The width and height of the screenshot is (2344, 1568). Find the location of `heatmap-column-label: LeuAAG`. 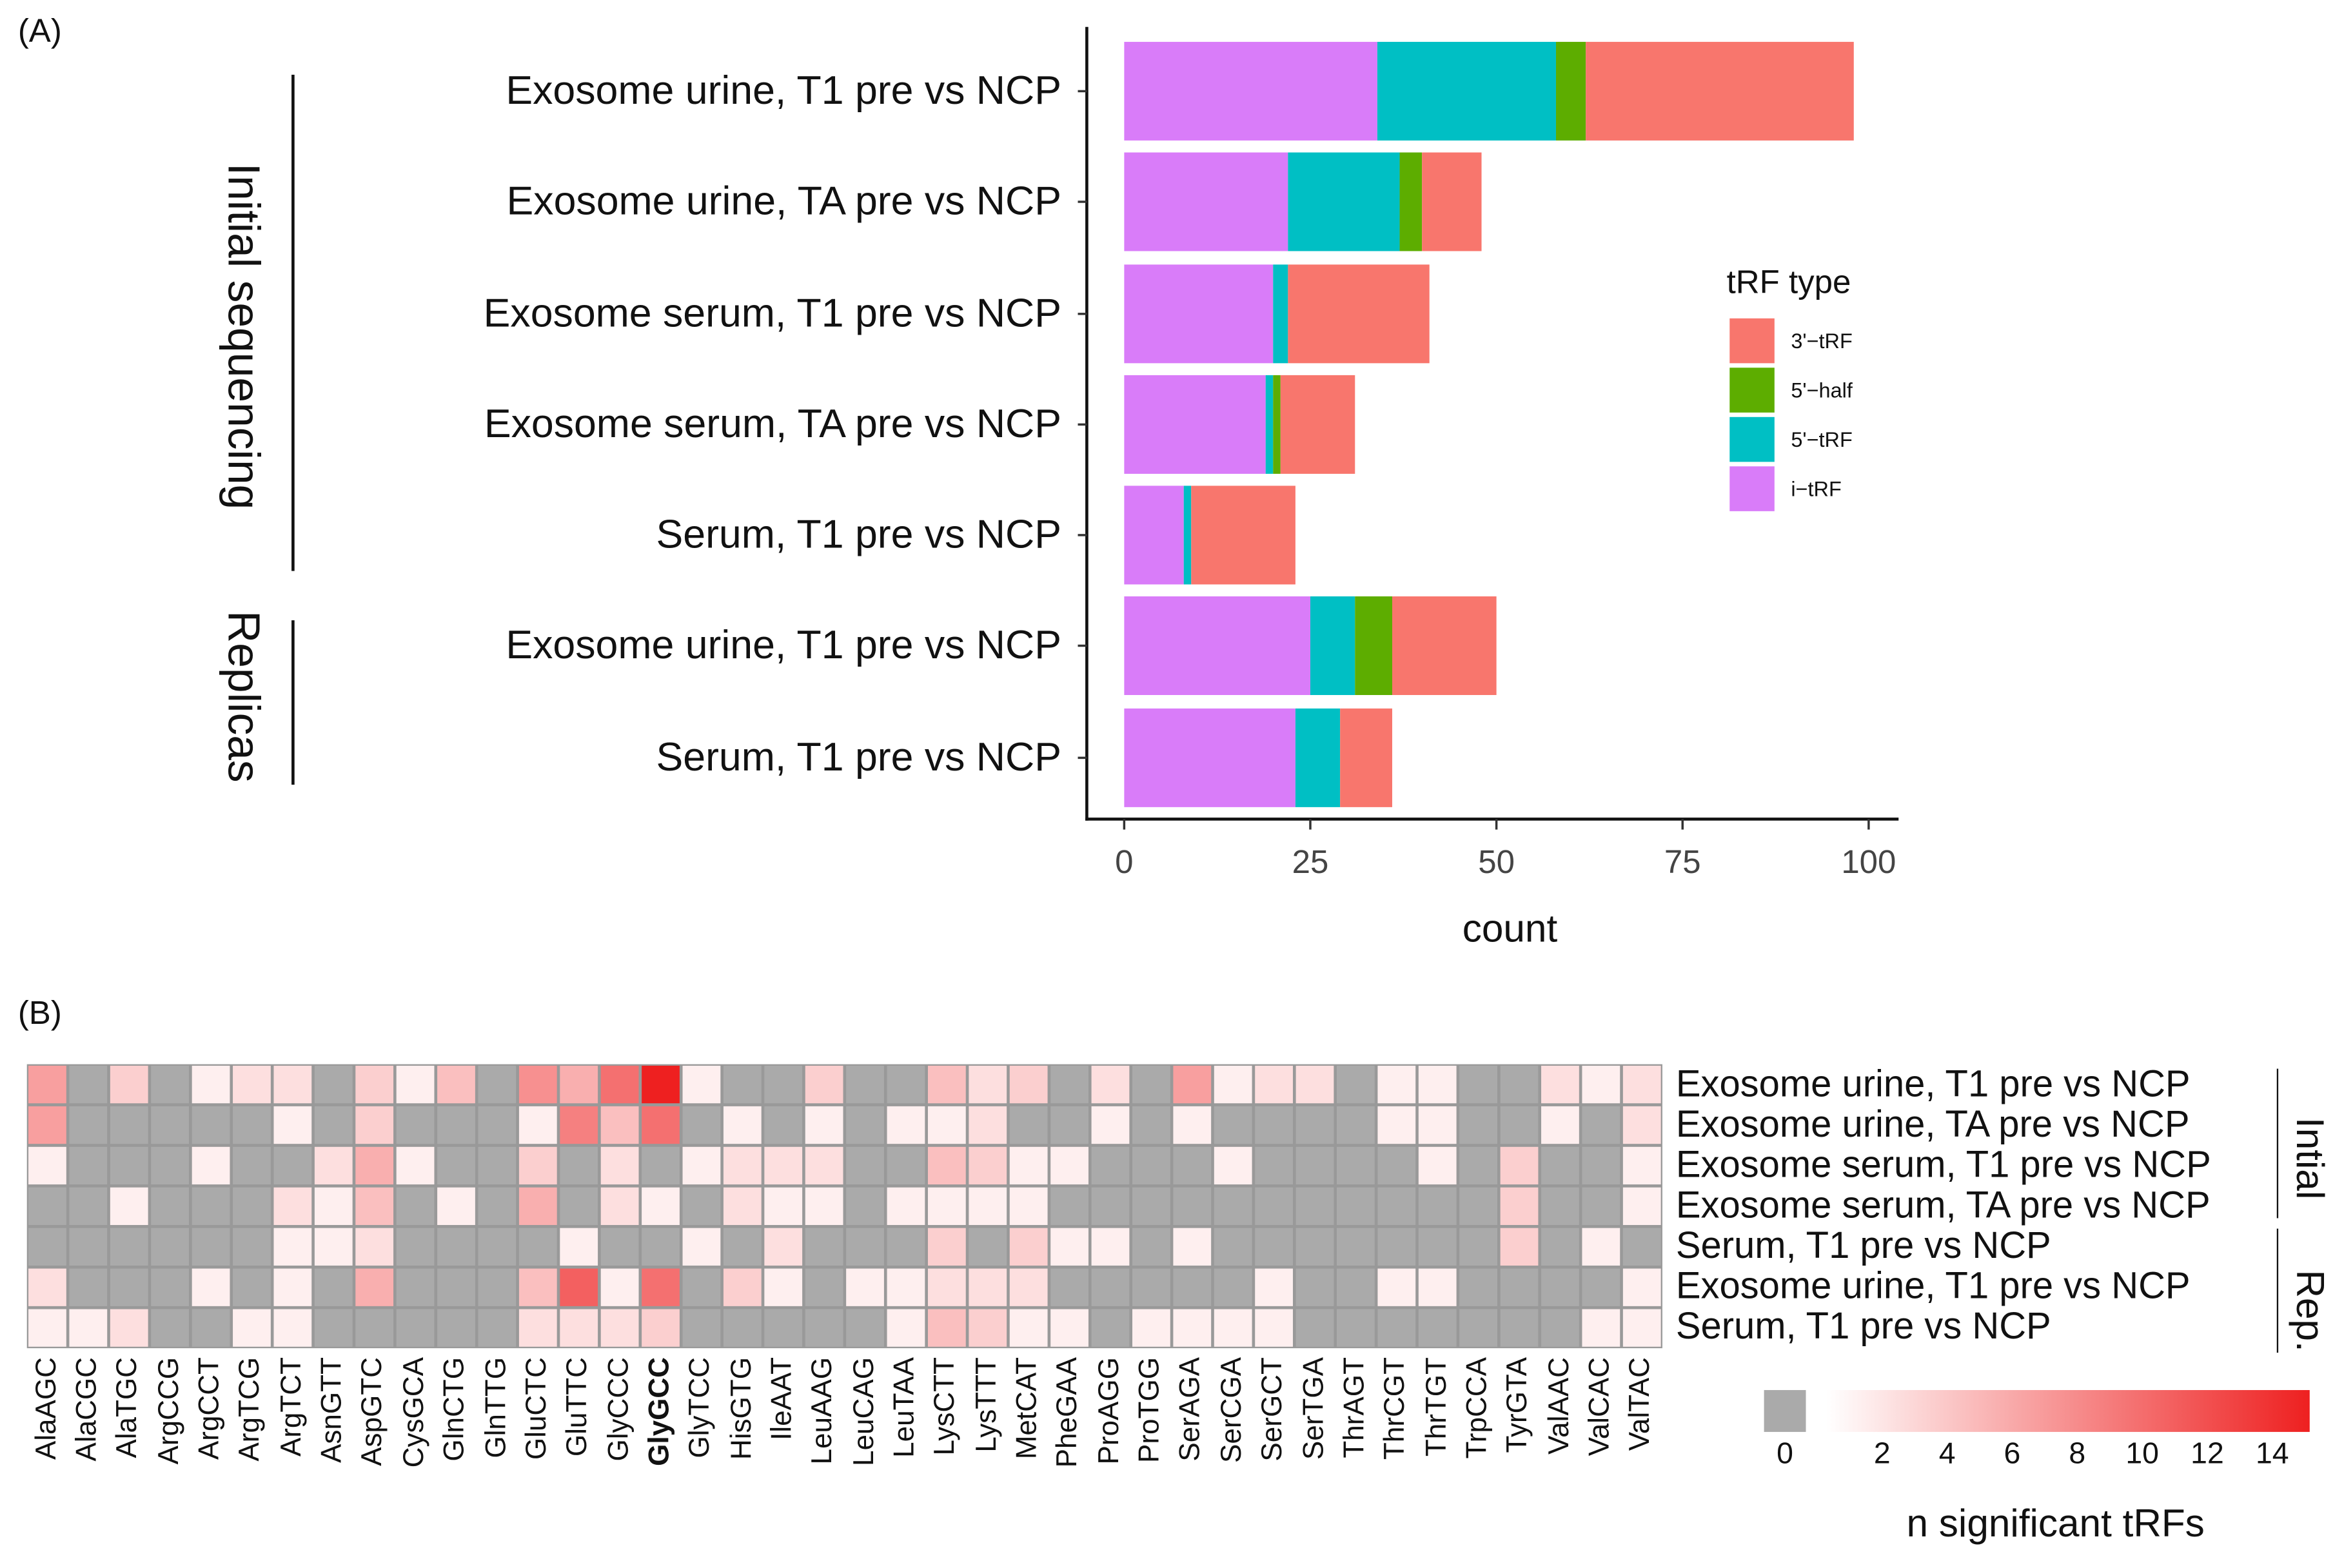

heatmap-column-label: LeuAAG is located at coordinates (823, 1411).